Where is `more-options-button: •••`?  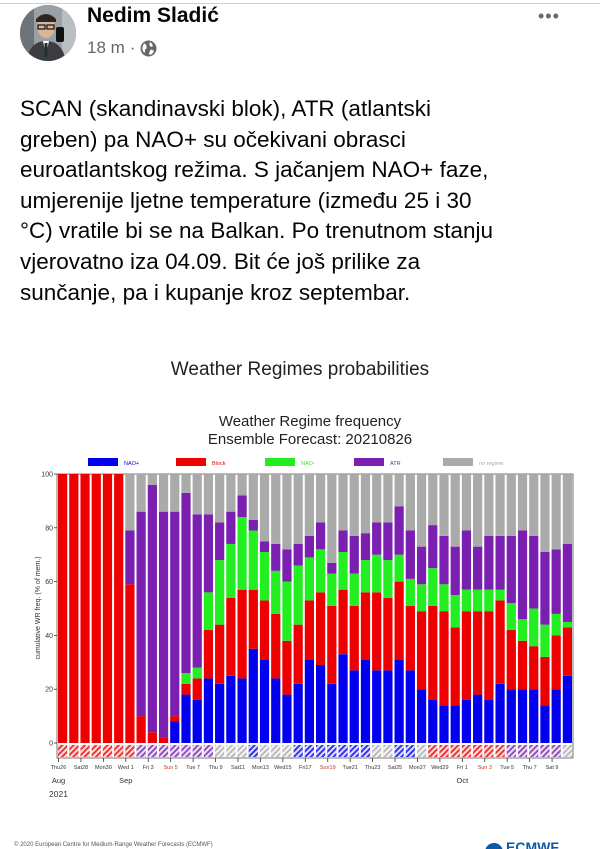 more-options-button: ••• is located at coordinates (549, 16).